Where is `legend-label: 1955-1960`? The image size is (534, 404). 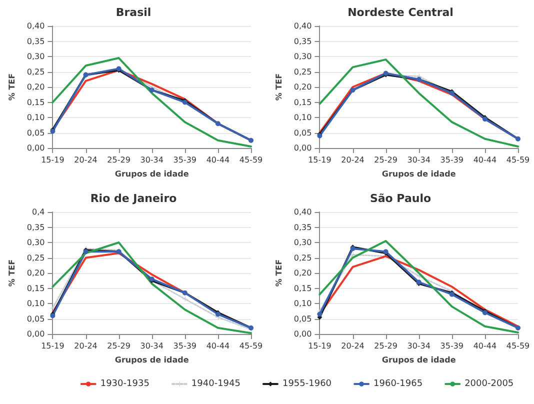
legend-label: 1955-1960 is located at coordinates (307, 384).